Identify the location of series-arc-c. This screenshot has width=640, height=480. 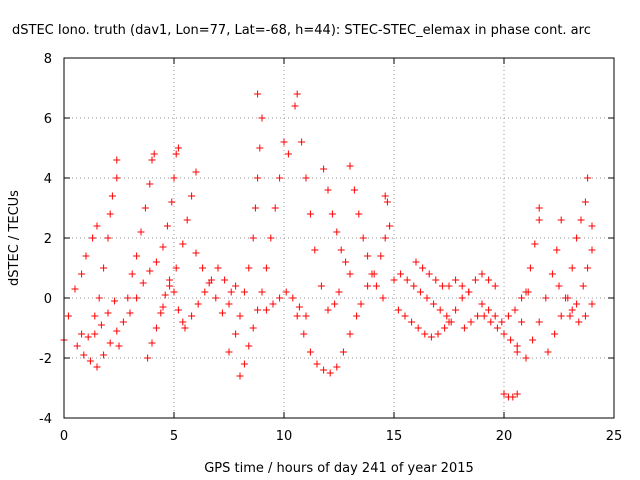
(98, 319).